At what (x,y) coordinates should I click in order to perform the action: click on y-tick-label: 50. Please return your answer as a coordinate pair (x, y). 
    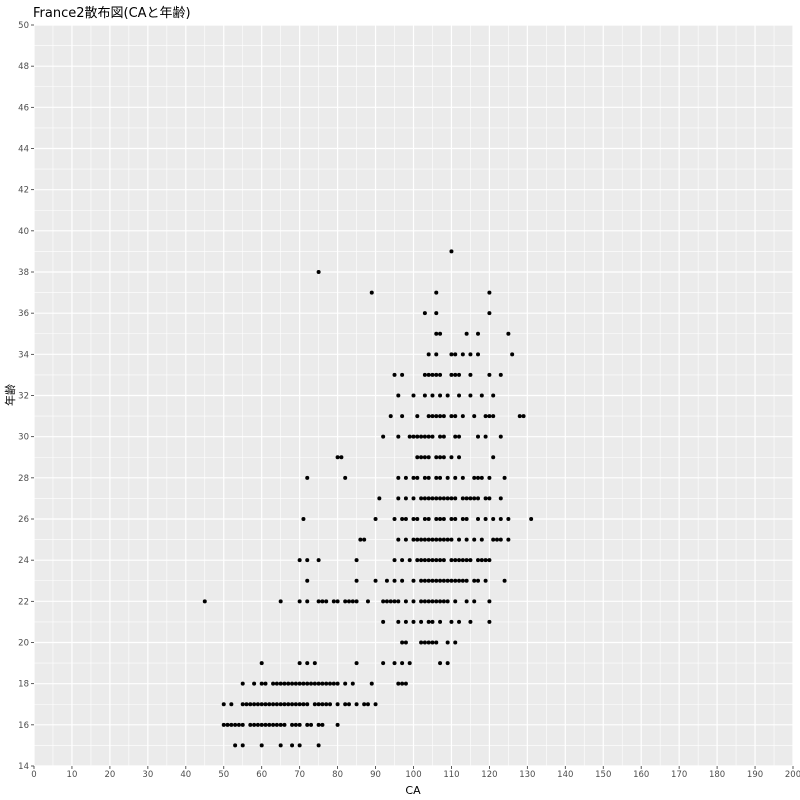
    Looking at the image, I should click on (23, 26).